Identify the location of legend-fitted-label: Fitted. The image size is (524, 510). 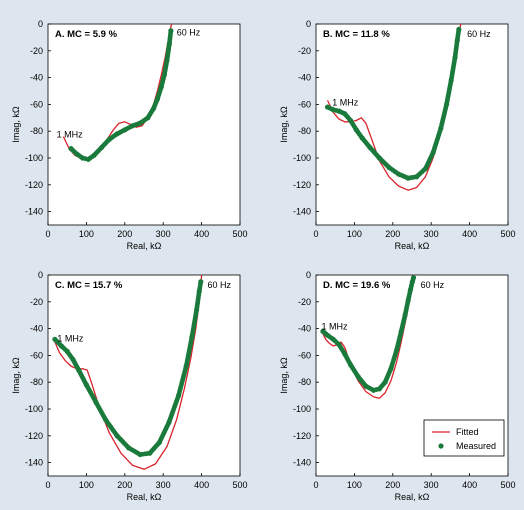
(467, 432).